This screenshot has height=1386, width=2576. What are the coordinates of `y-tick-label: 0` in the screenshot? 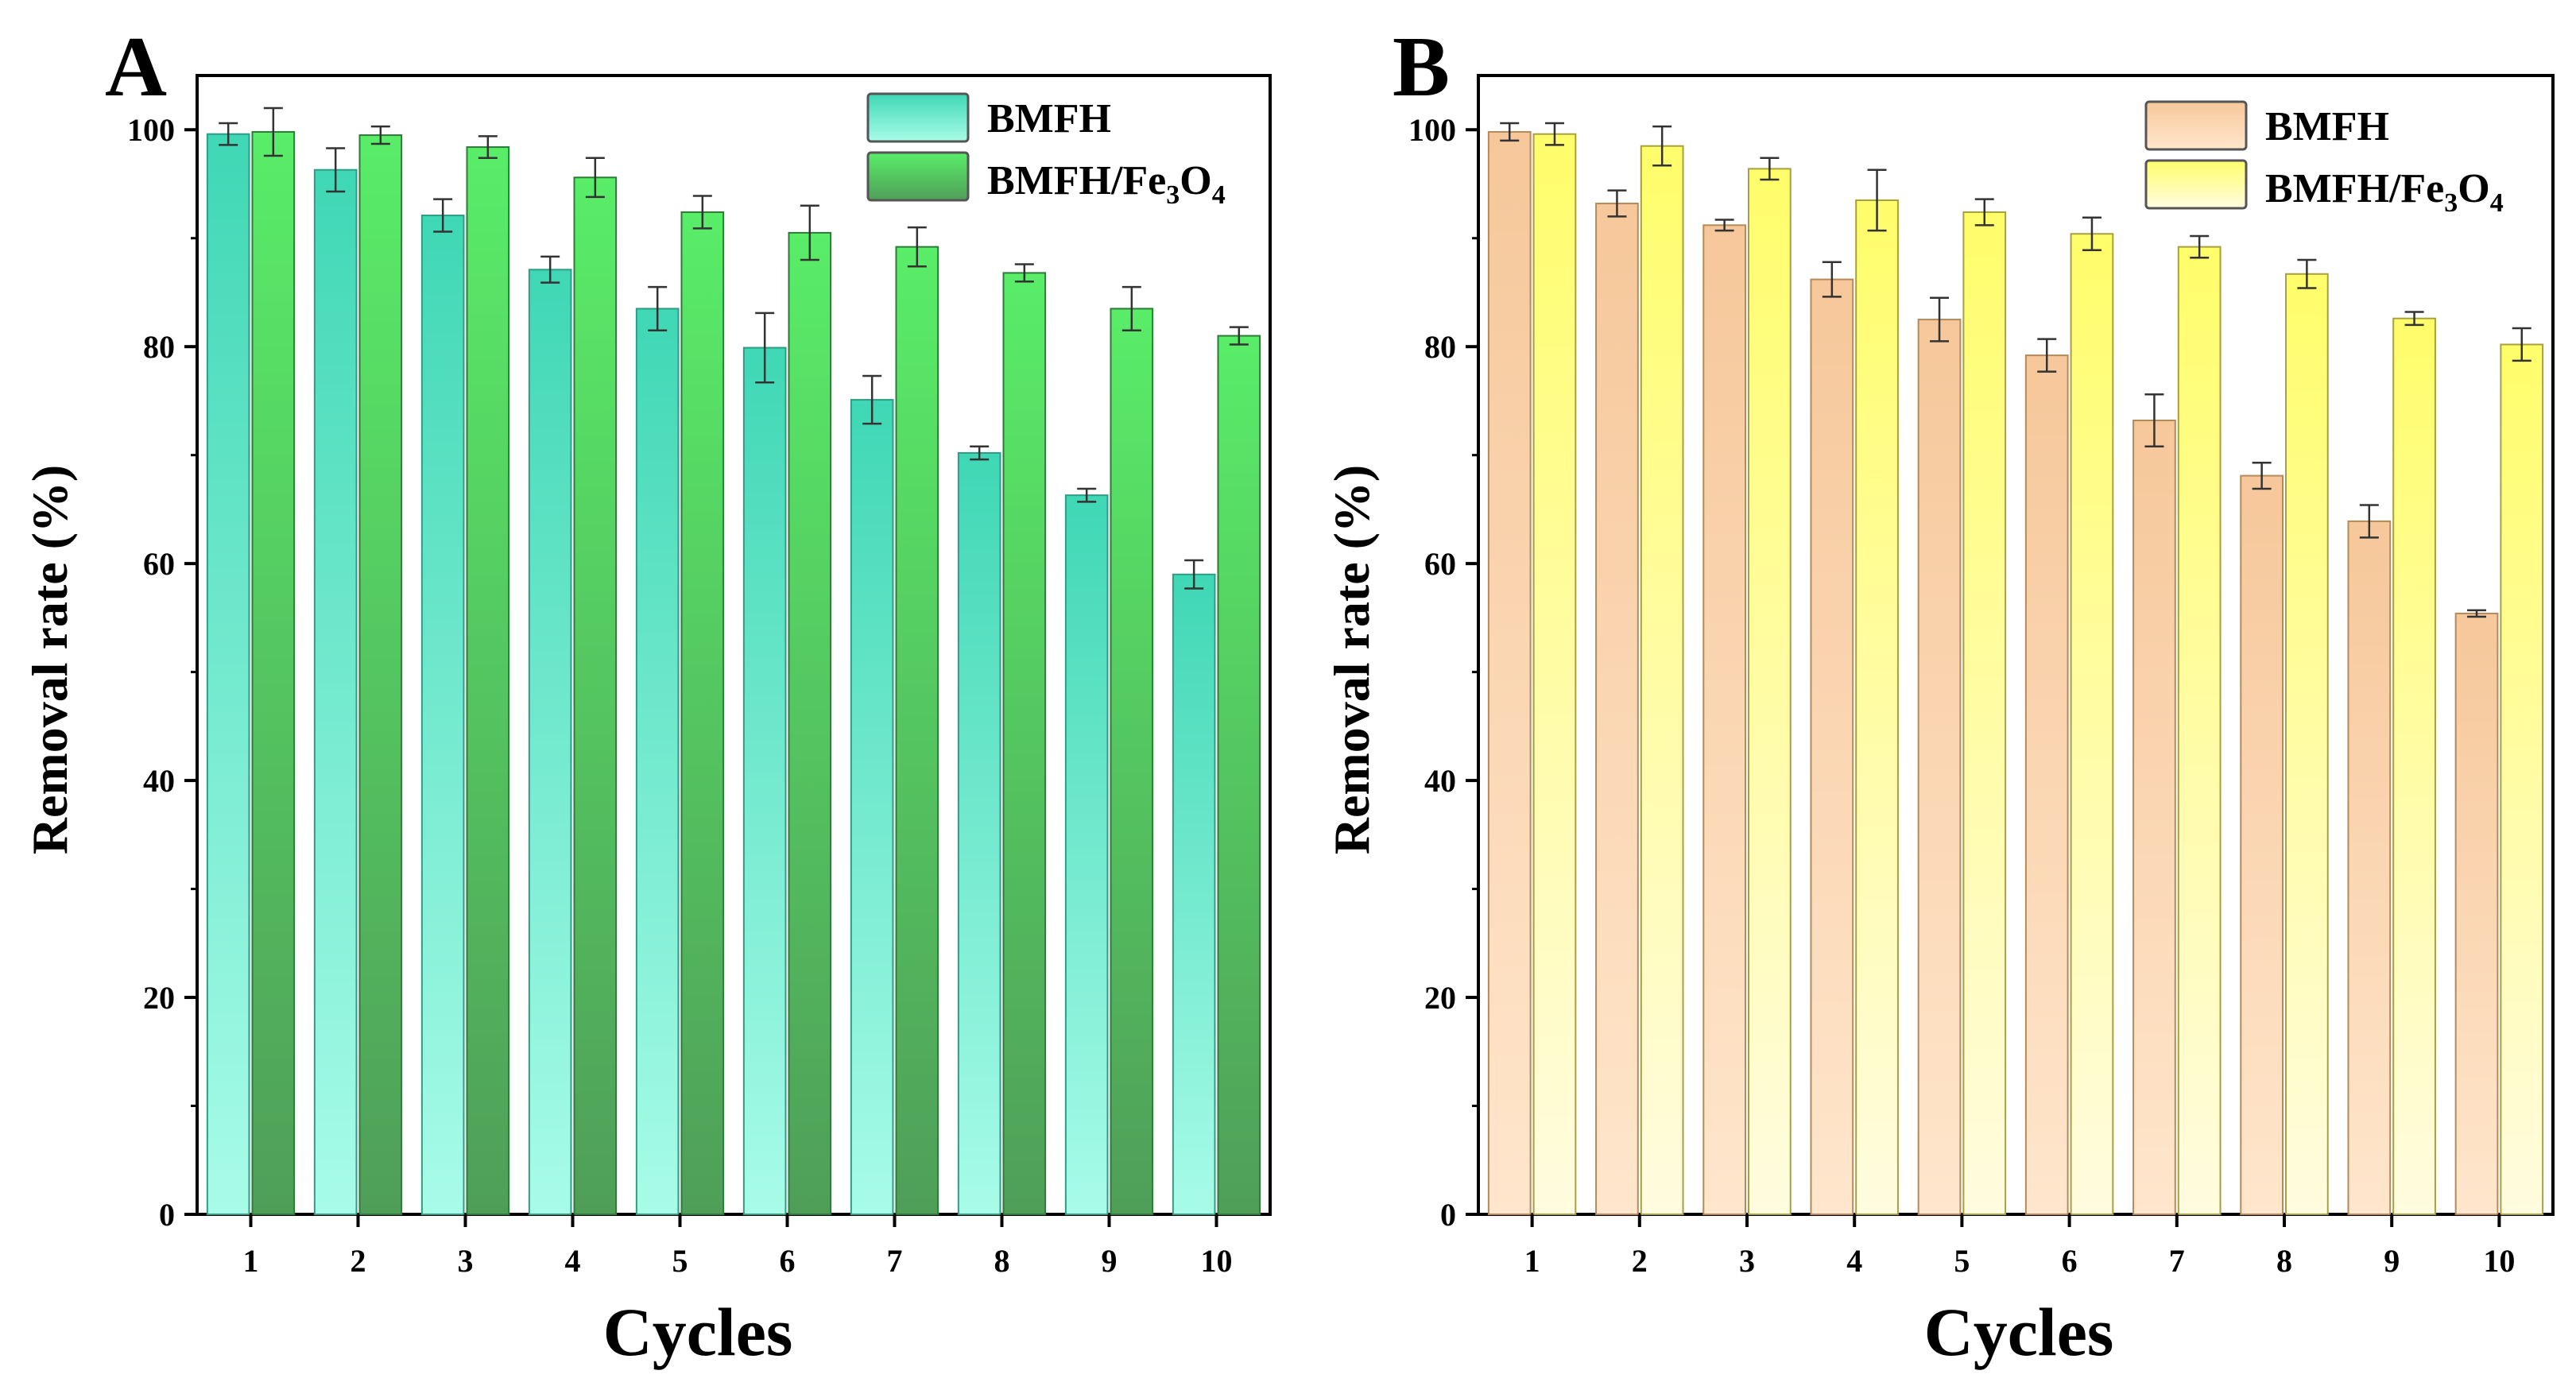 It's located at (167, 1215).